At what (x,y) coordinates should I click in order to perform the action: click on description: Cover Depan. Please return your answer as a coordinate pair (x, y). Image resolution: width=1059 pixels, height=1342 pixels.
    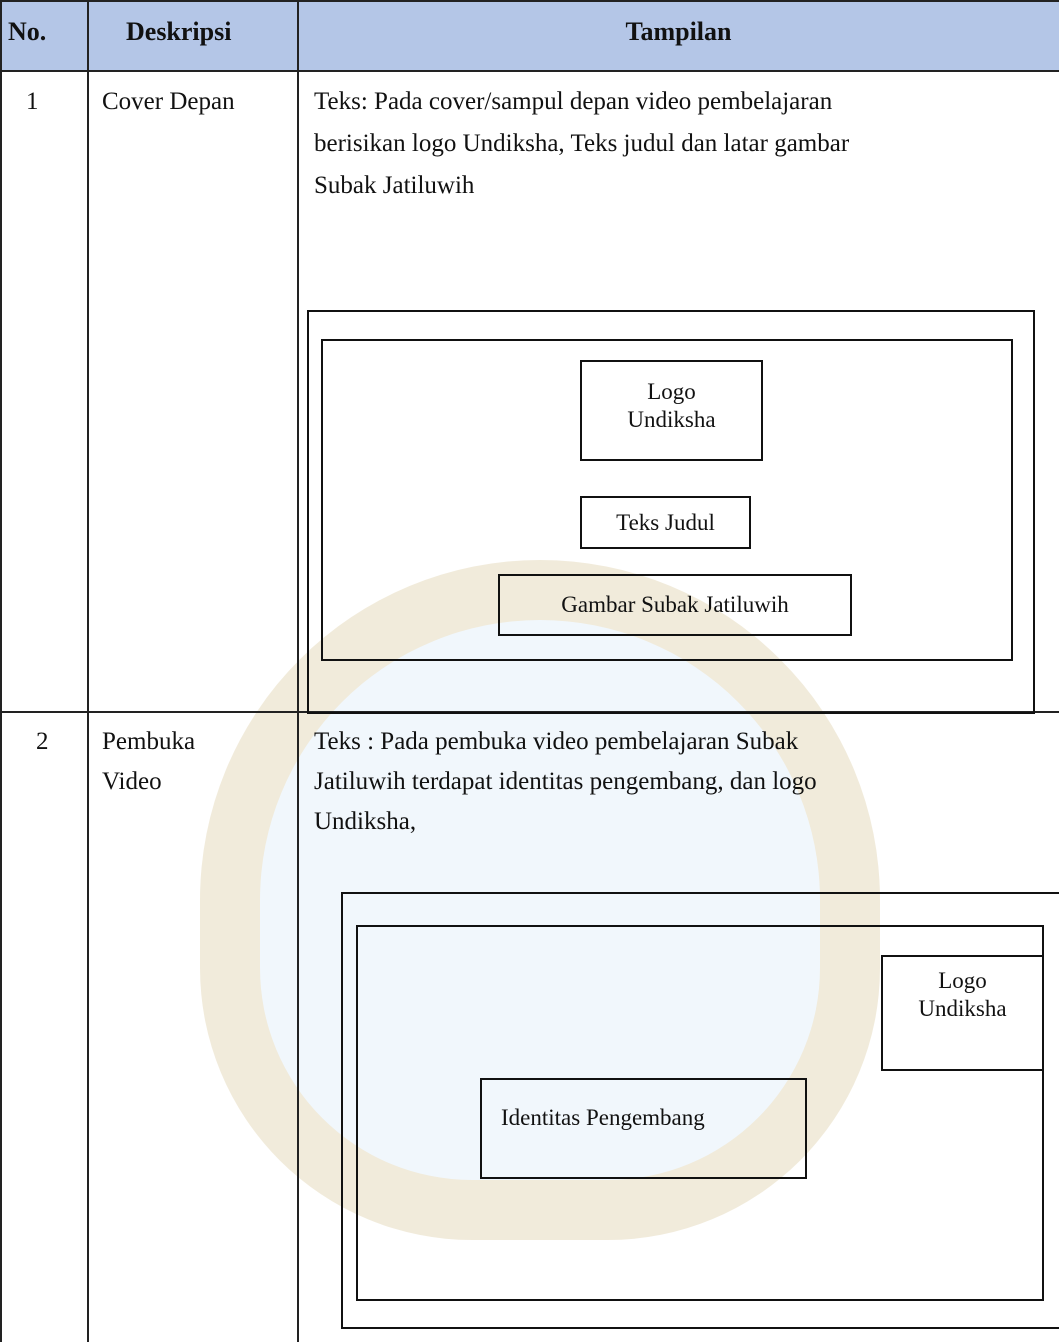
    Looking at the image, I should click on (168, 101).